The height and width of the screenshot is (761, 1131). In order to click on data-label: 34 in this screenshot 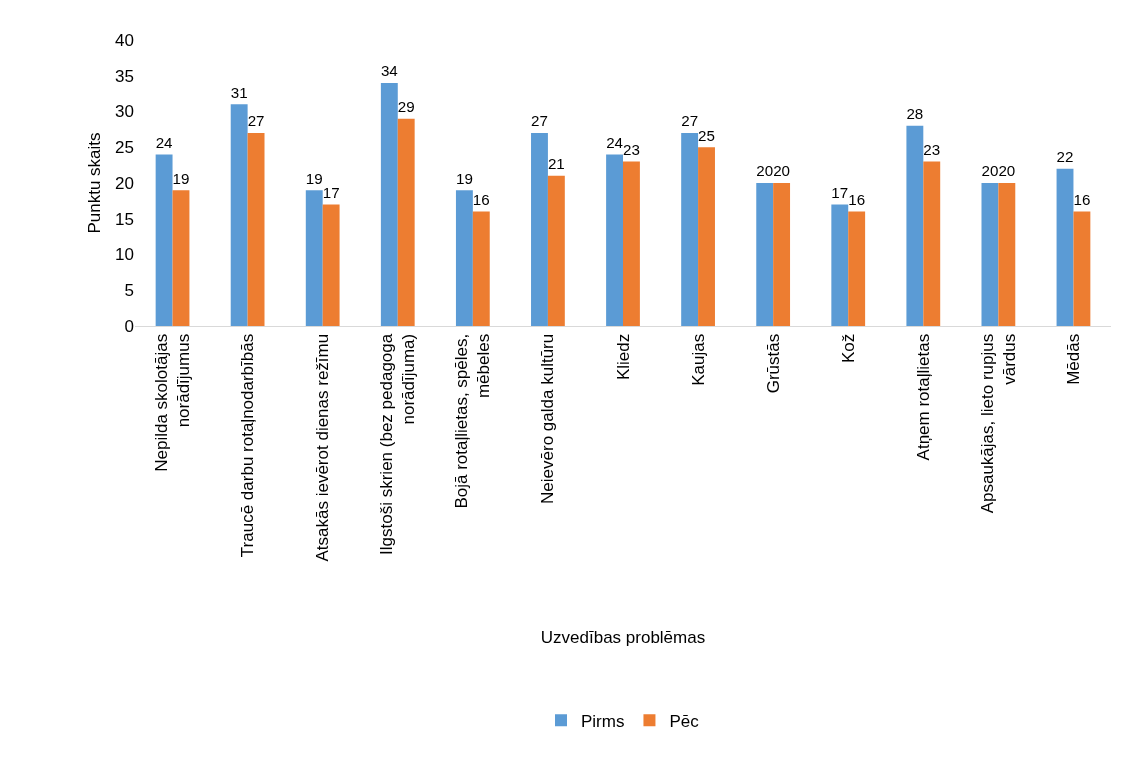, I will do `click(389, 71)`.